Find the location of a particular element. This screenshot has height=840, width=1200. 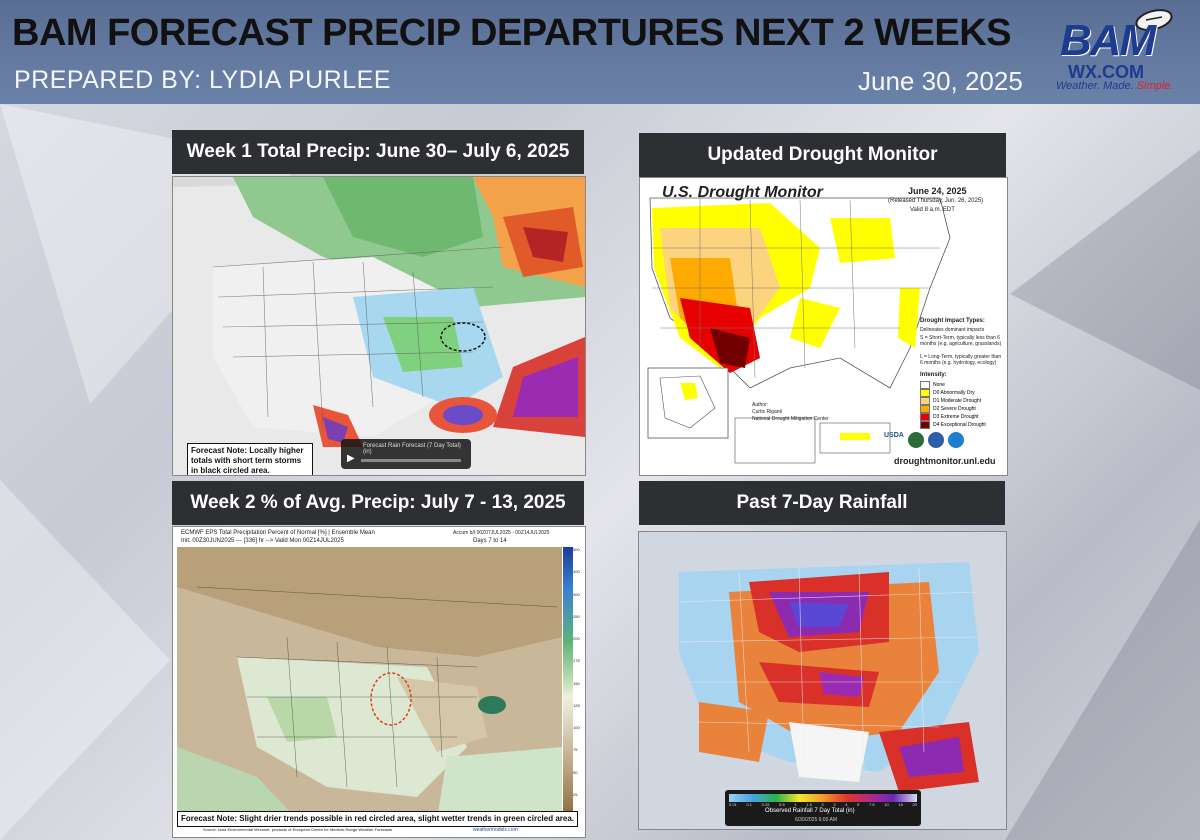

author-org: National Drought Mitigation Center is located at coordinates (790, 419).